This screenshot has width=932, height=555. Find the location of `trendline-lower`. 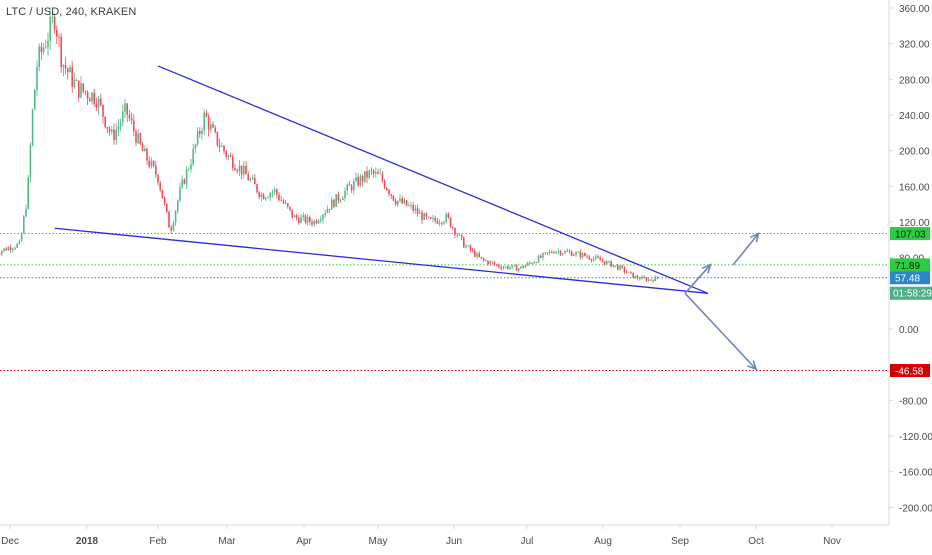

trendline-lower is located at coordinates (381, 260).